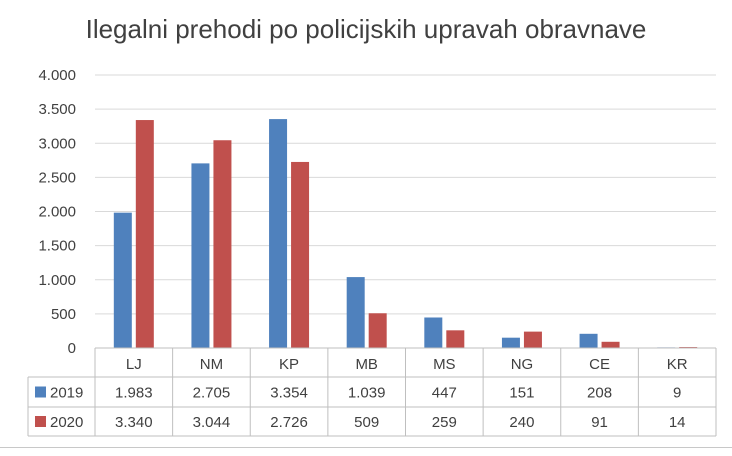 The image size is (732, 456). I want to click on data-label: 2.705, so click(212, 393).